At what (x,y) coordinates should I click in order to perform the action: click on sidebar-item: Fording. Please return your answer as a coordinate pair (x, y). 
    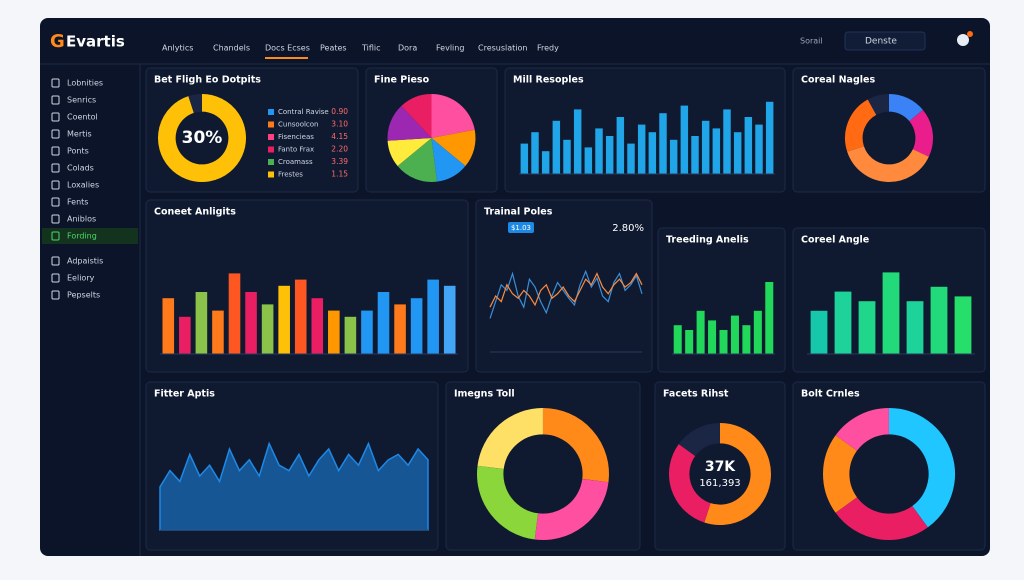
    Looking at the image, I should click on (82, 236).